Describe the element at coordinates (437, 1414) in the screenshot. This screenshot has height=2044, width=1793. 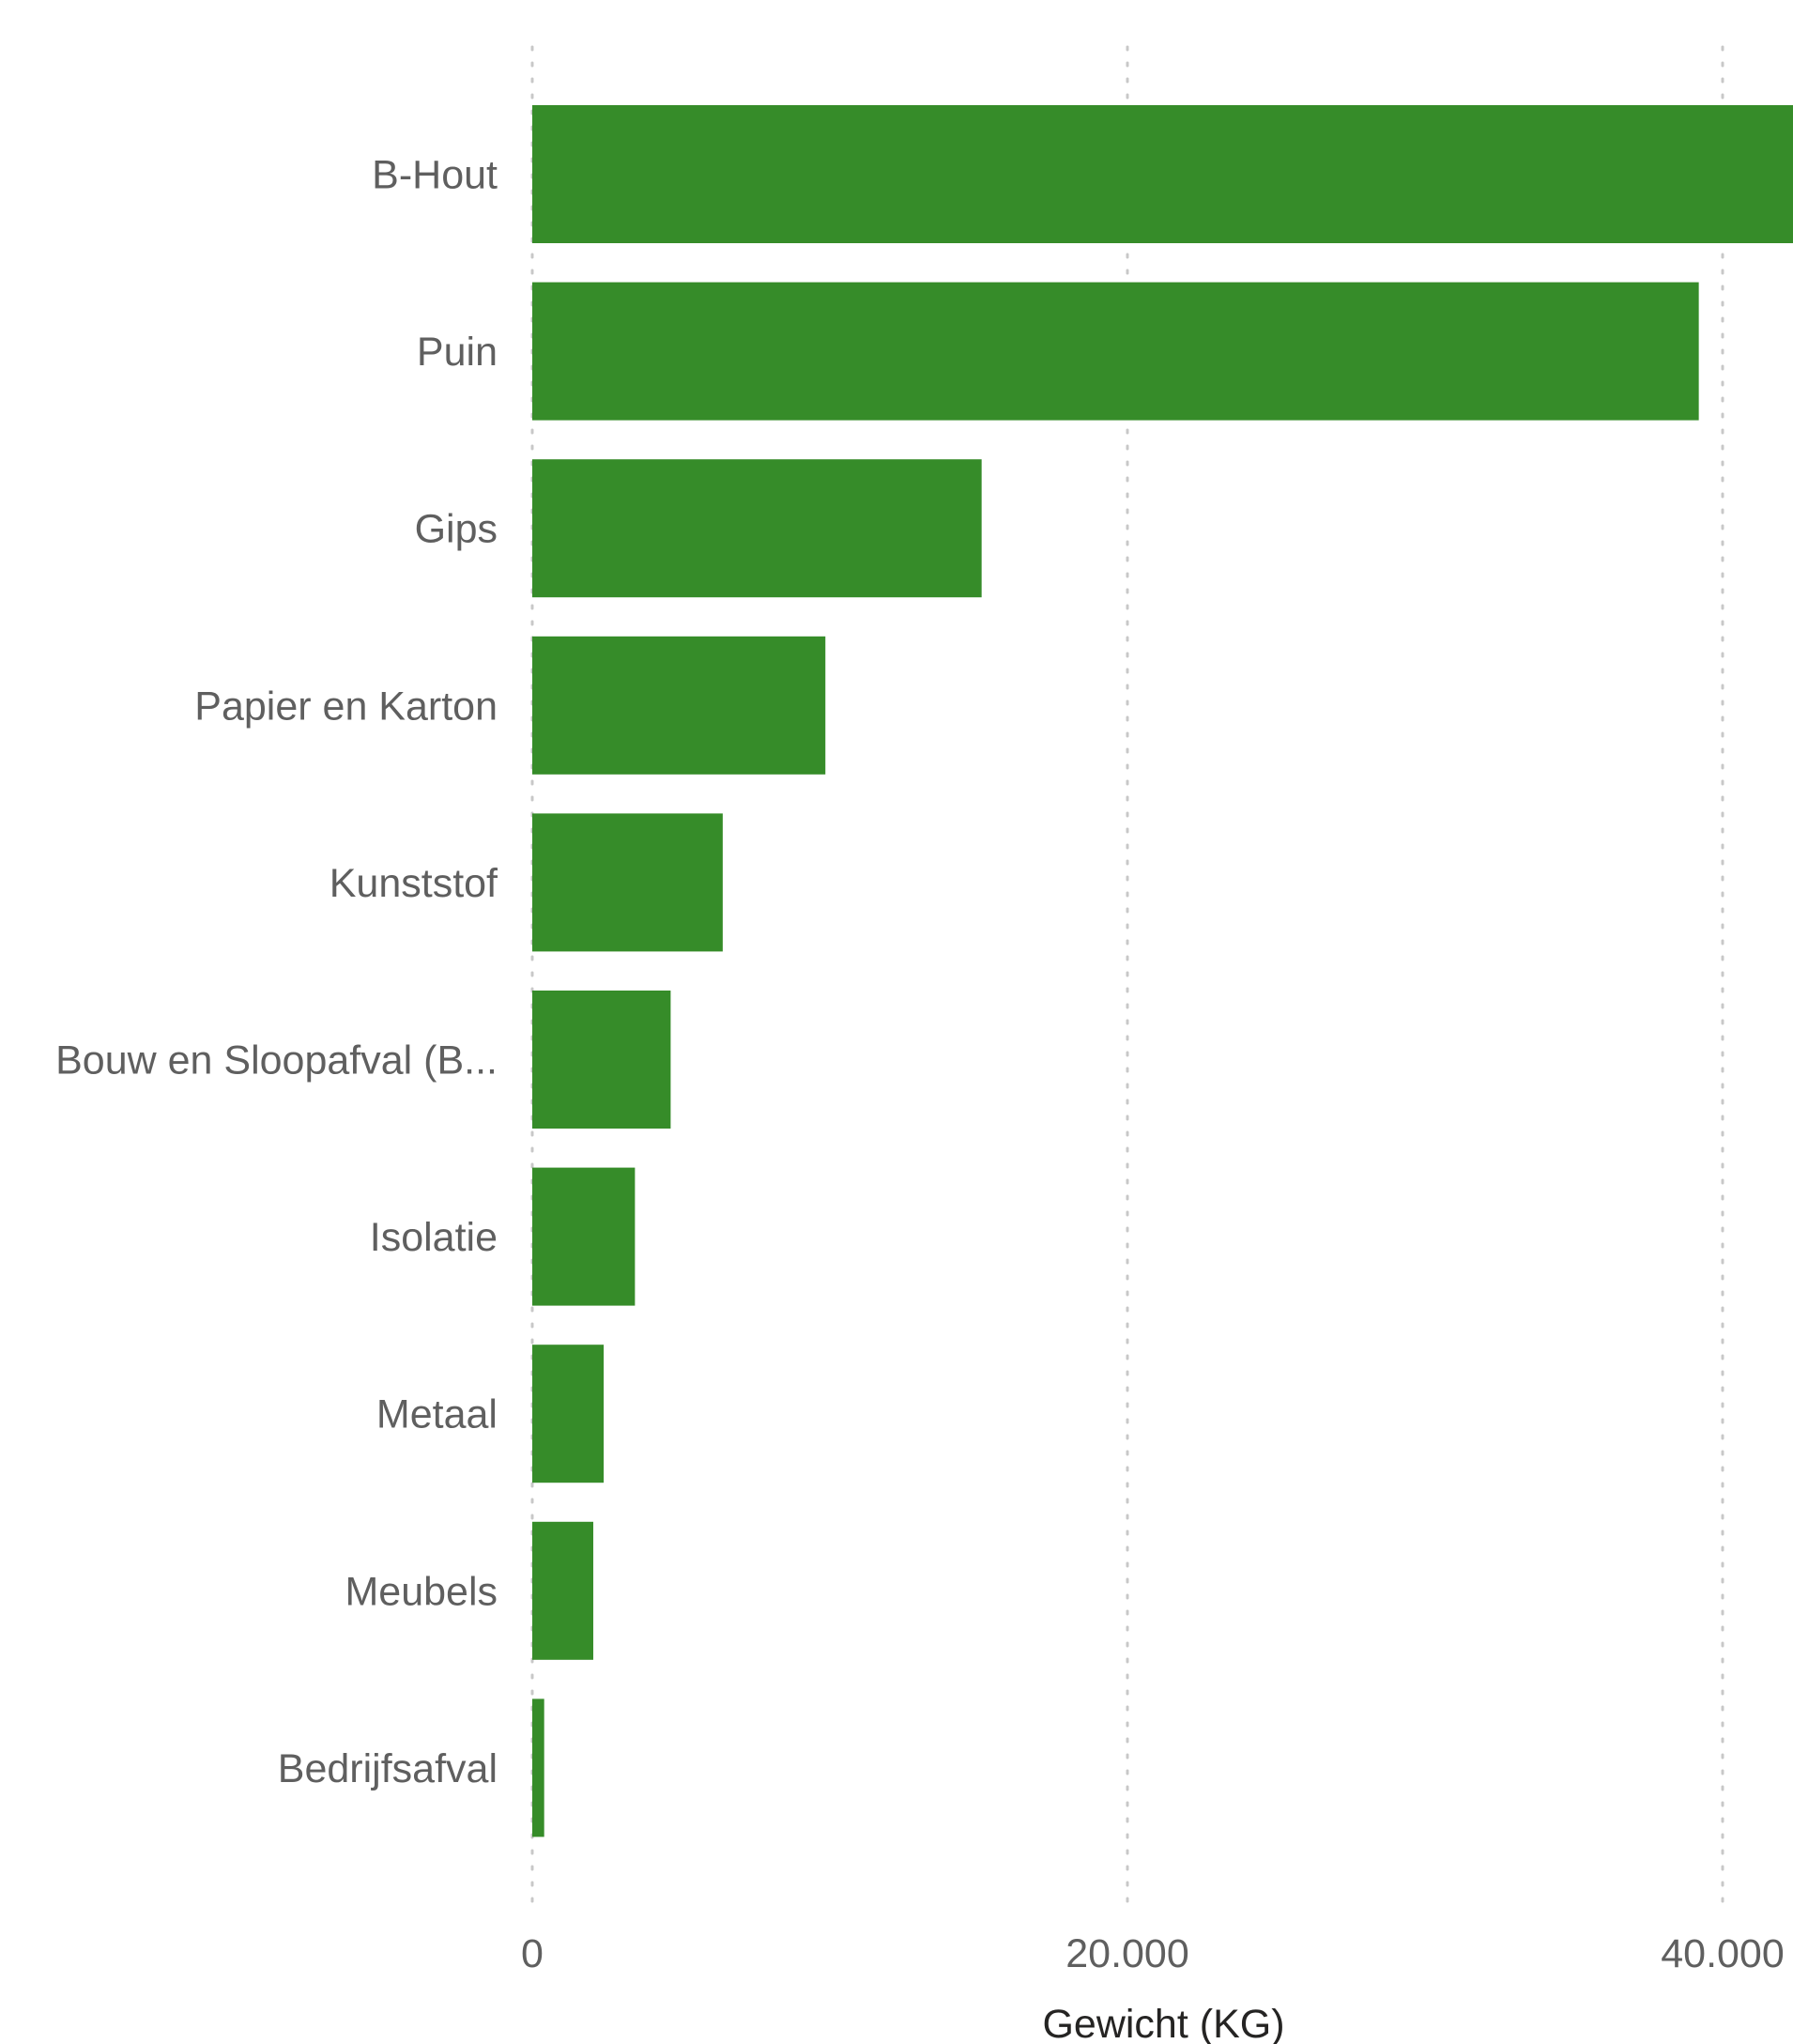
I see `category-label: Metaal` at that location.